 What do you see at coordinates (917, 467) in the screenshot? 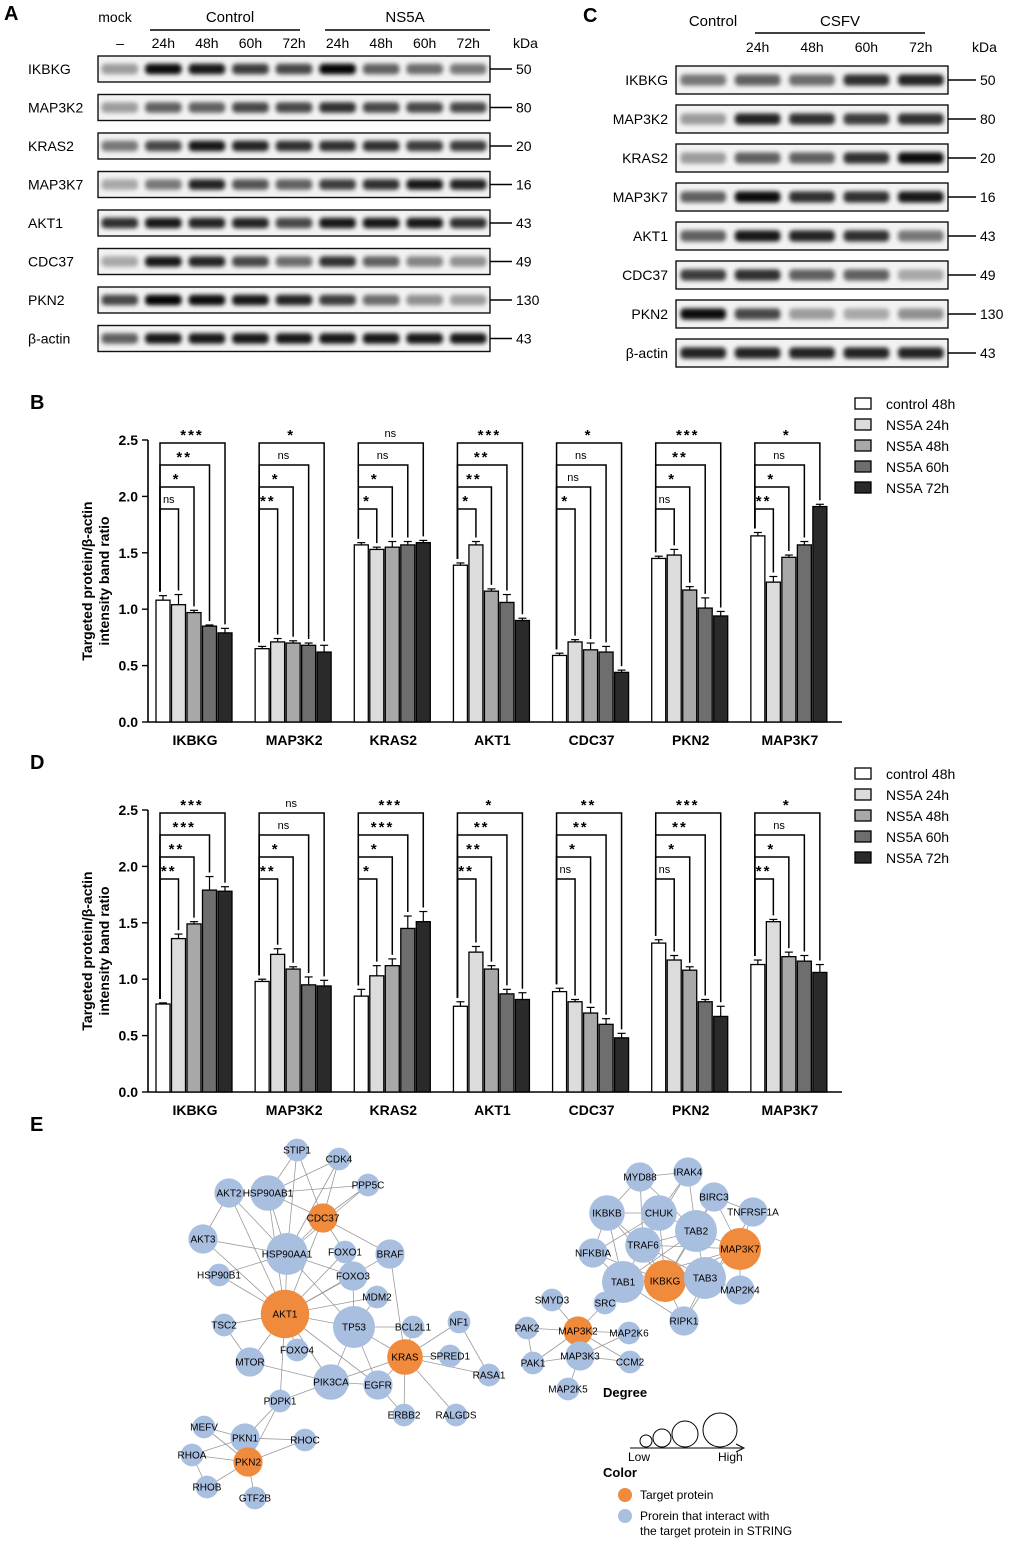
I see `legend-label: NS5A 60h` at bounding box center [917, 467].